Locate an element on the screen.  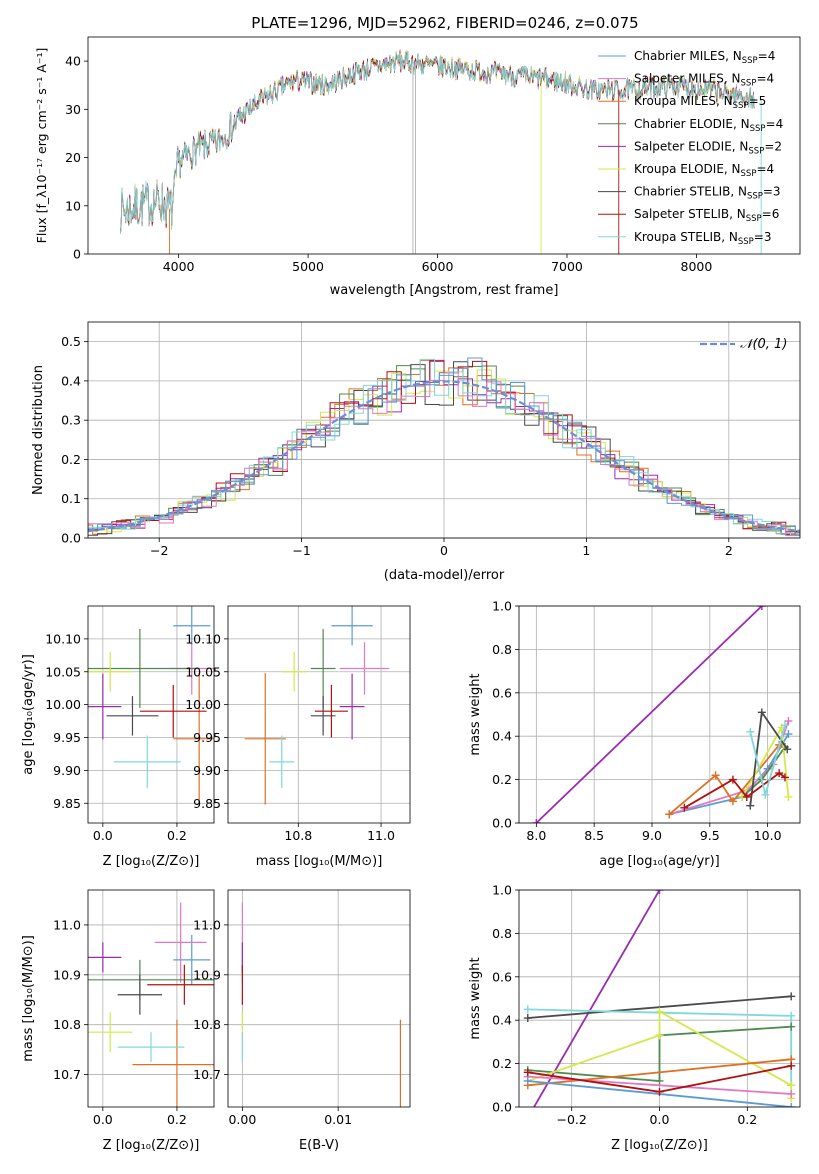
histogram-kroupa_stelib is located at coordinates (444, 447).